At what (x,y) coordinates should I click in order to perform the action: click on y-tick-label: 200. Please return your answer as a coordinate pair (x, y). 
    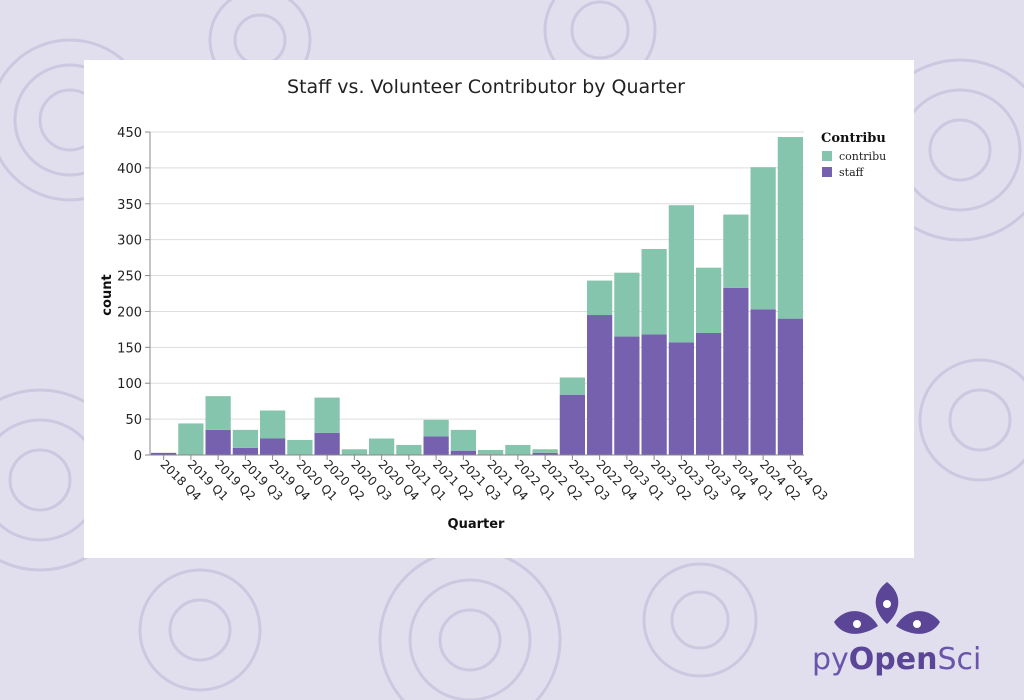
    Looking at the image, I should click on (129, 312).